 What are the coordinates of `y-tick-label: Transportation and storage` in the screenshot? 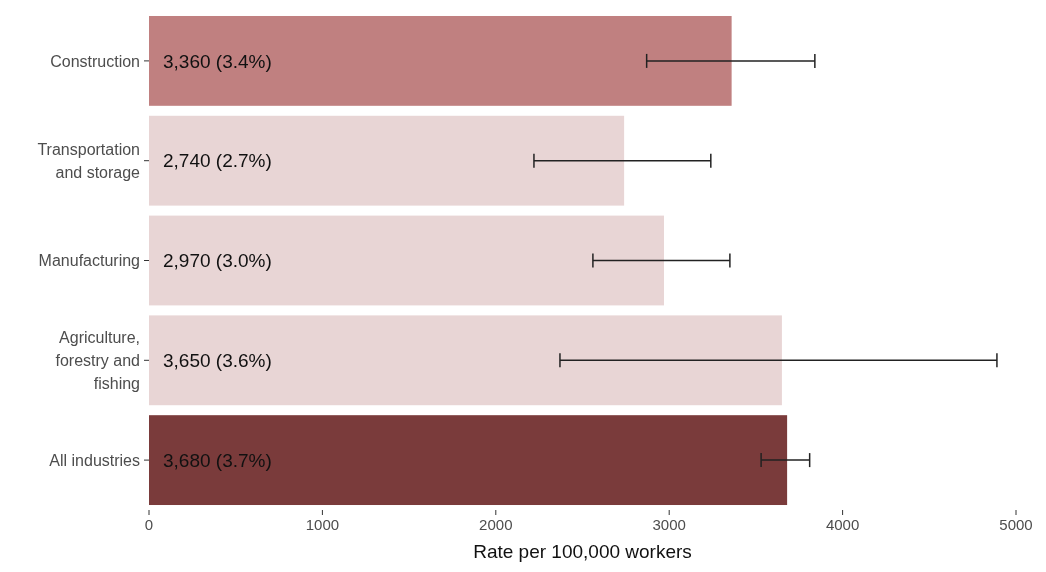 It's located at (89, 160).